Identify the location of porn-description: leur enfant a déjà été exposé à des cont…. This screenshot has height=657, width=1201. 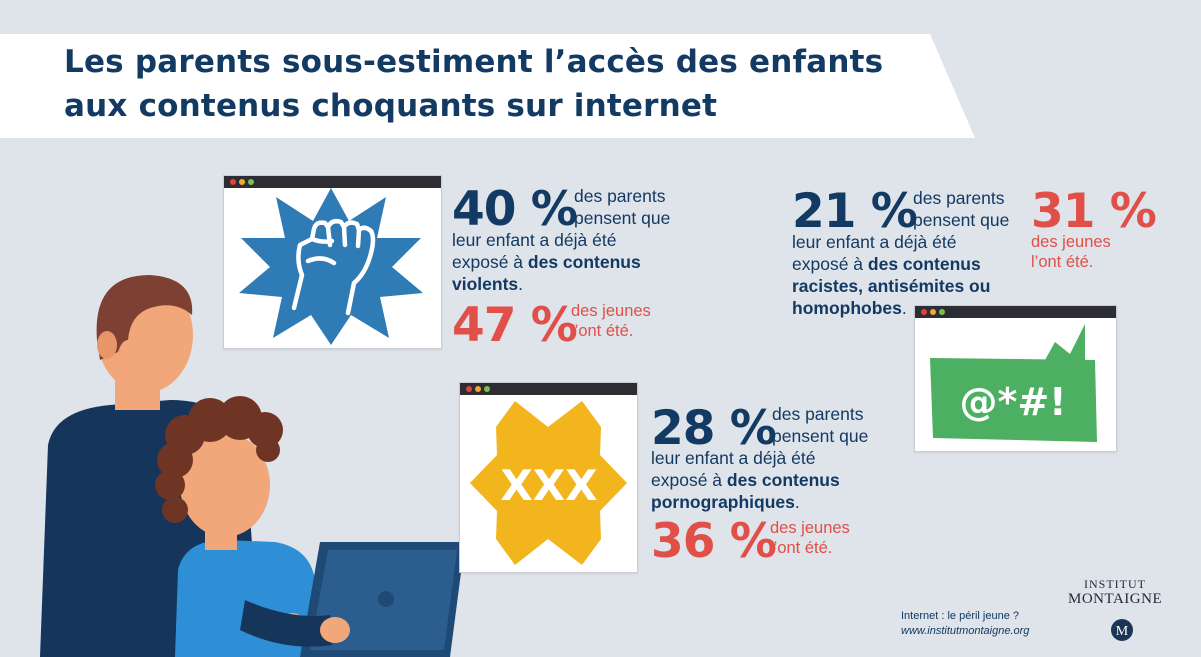
(765, 480).